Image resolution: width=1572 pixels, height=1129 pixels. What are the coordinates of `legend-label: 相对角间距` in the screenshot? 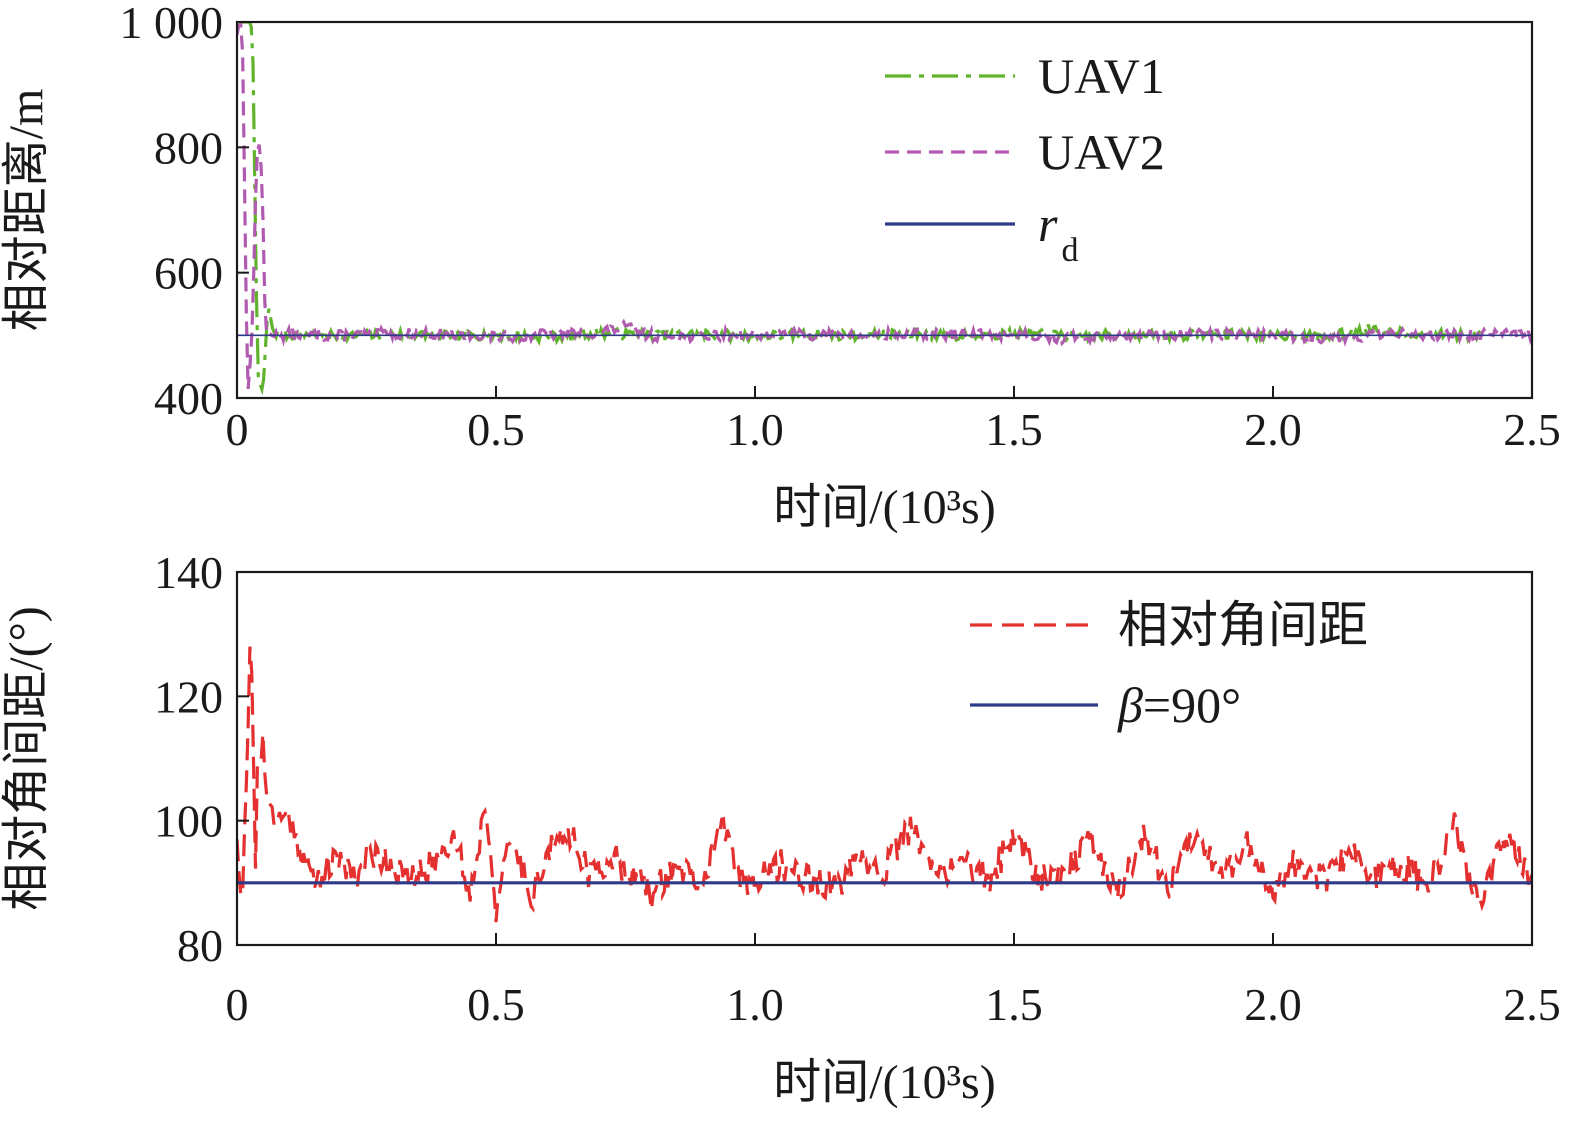 It's located at (1243, 625).